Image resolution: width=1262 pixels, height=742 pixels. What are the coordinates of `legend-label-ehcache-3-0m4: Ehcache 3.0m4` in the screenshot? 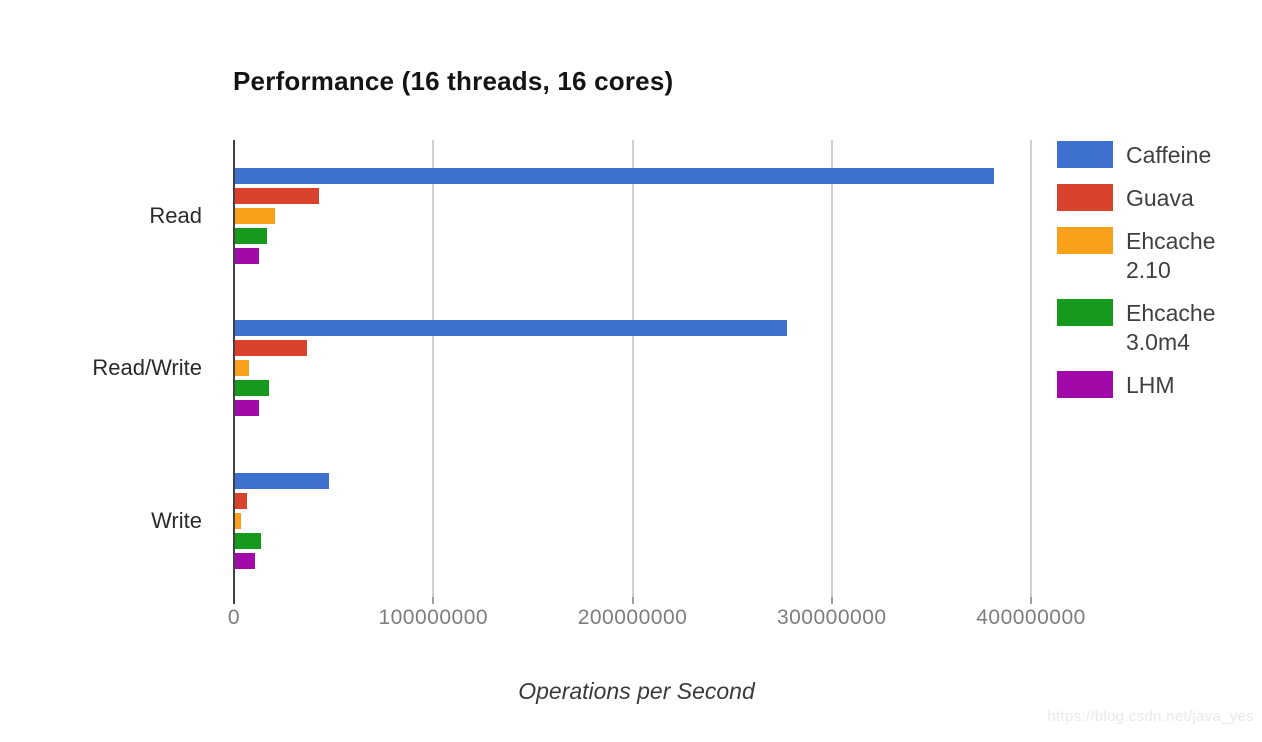 It's located at (1171, 327).